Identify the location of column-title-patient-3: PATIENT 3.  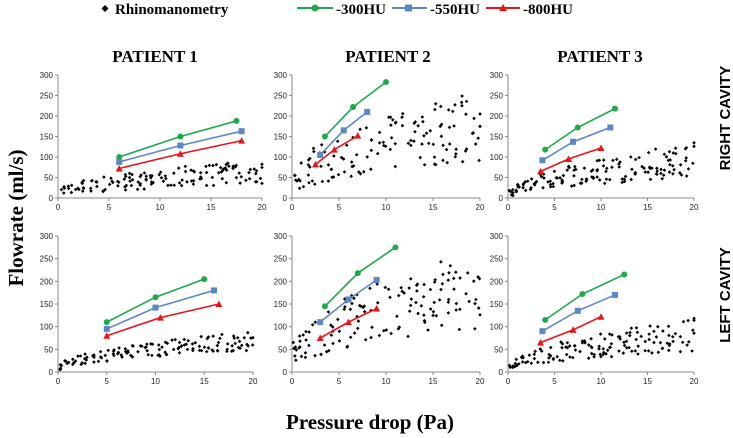
(600, 56).